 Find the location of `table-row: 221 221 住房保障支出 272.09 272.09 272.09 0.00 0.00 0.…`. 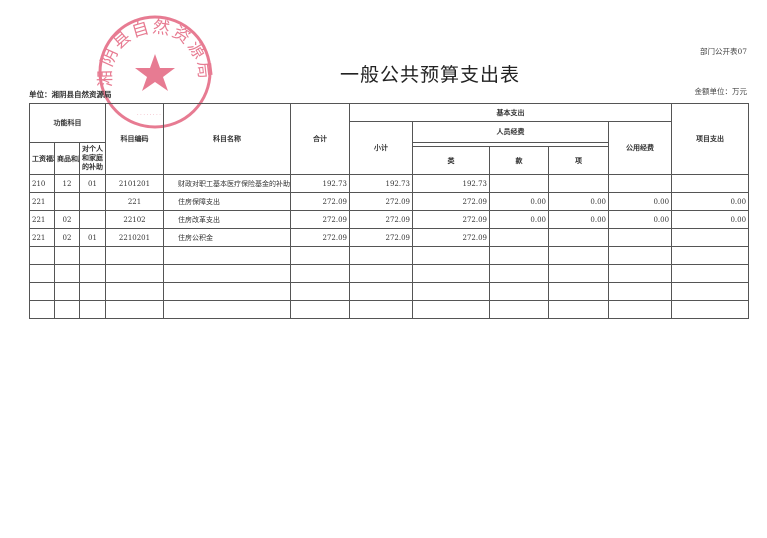

table-row: 221 221 住房保障支出 272.09 272.09 272.09 0.00 0.00 0.… is located at coordinates (389, 201).